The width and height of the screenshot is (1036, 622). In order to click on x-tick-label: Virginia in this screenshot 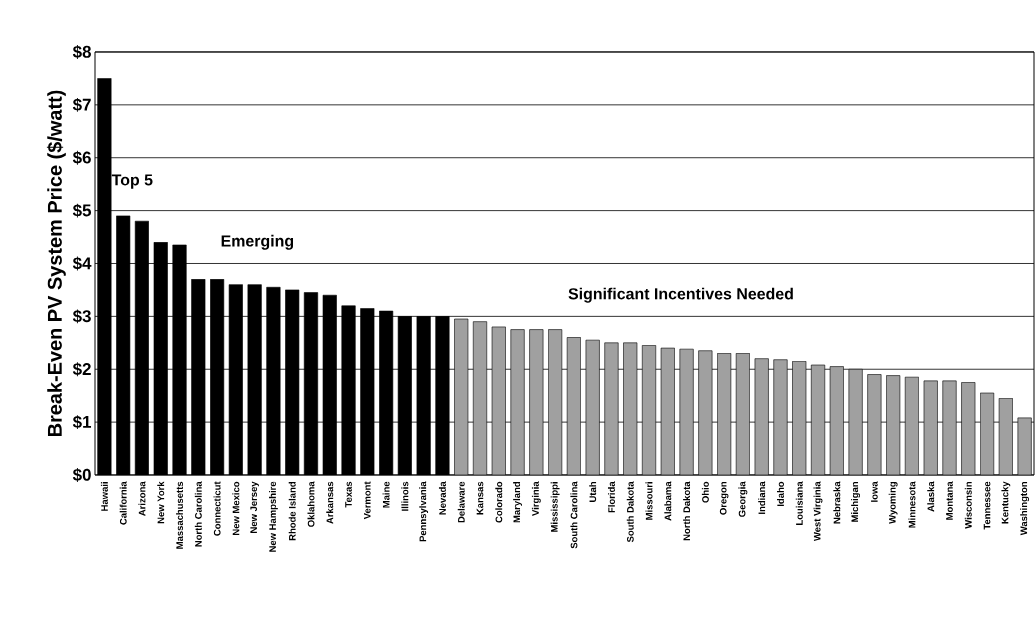, I will do `click(536, 498)`.